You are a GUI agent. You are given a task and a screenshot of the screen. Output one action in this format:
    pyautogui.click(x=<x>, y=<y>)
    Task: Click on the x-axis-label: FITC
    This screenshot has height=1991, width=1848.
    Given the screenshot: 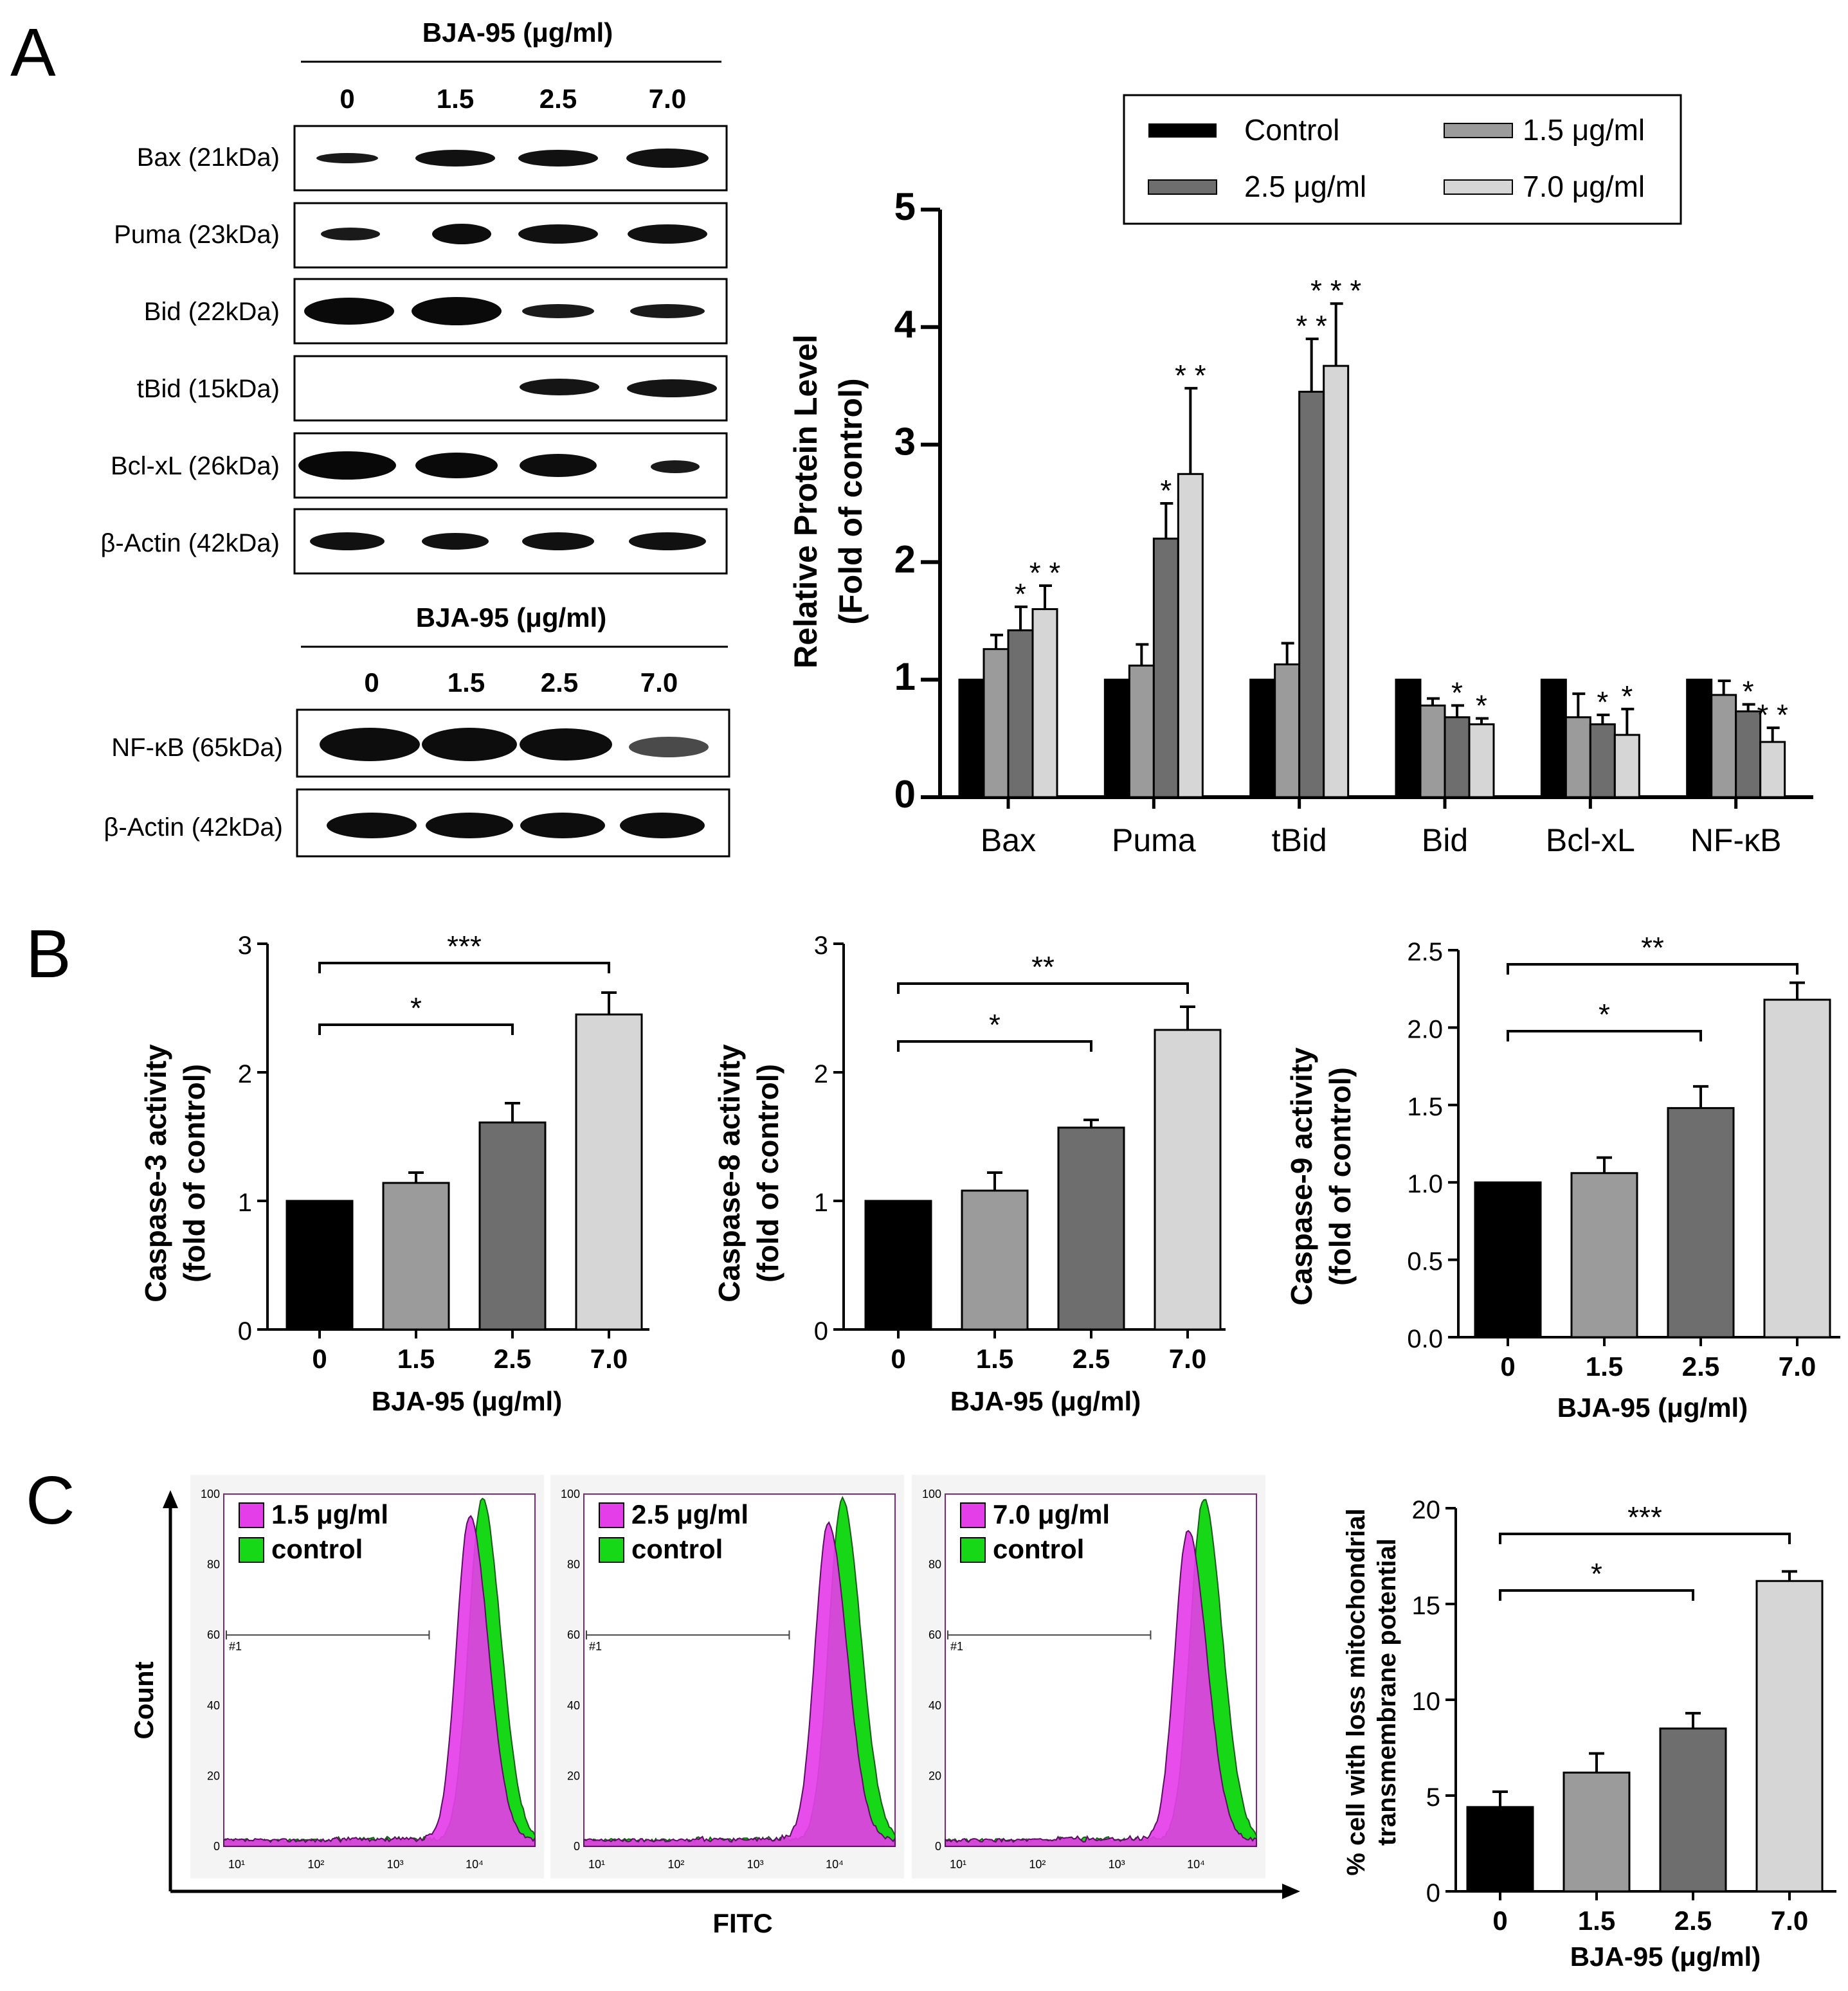 What is the action you would take?
    pyautogui.click(x=742, y=1923)
    